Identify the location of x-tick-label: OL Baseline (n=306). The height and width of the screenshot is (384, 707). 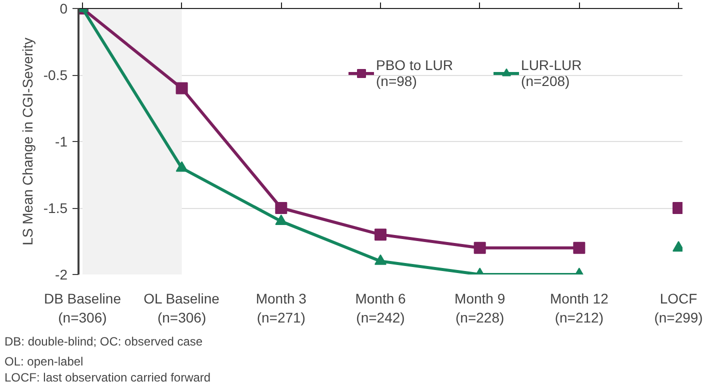
(182, 308).